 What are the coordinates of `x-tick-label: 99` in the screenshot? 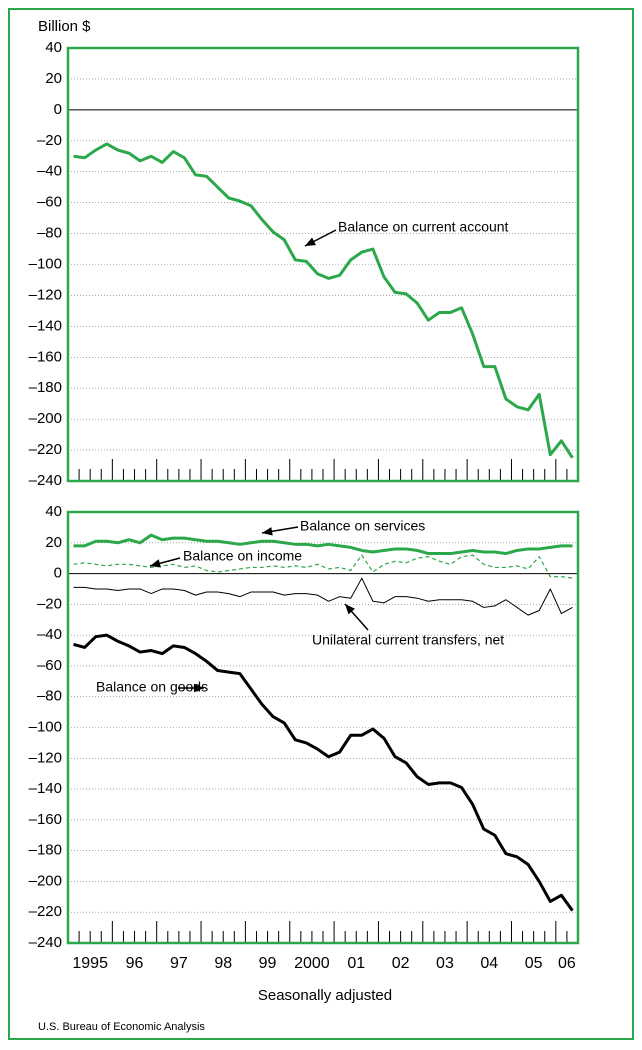 It's located at (268, 963).